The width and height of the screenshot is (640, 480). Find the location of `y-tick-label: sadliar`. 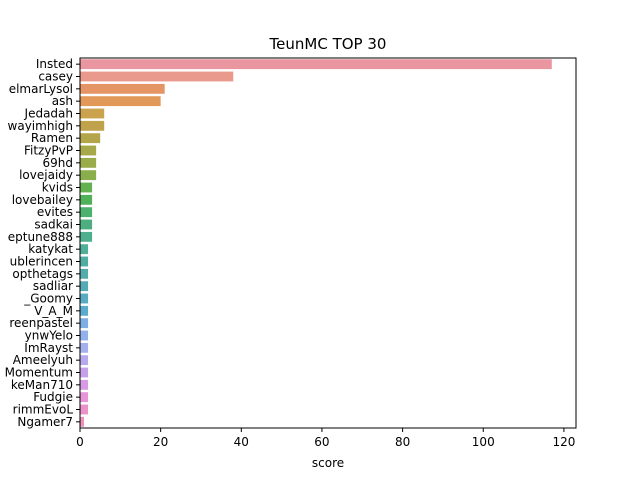

y-tick-label: sadliar is located at coordinates (53, 286).